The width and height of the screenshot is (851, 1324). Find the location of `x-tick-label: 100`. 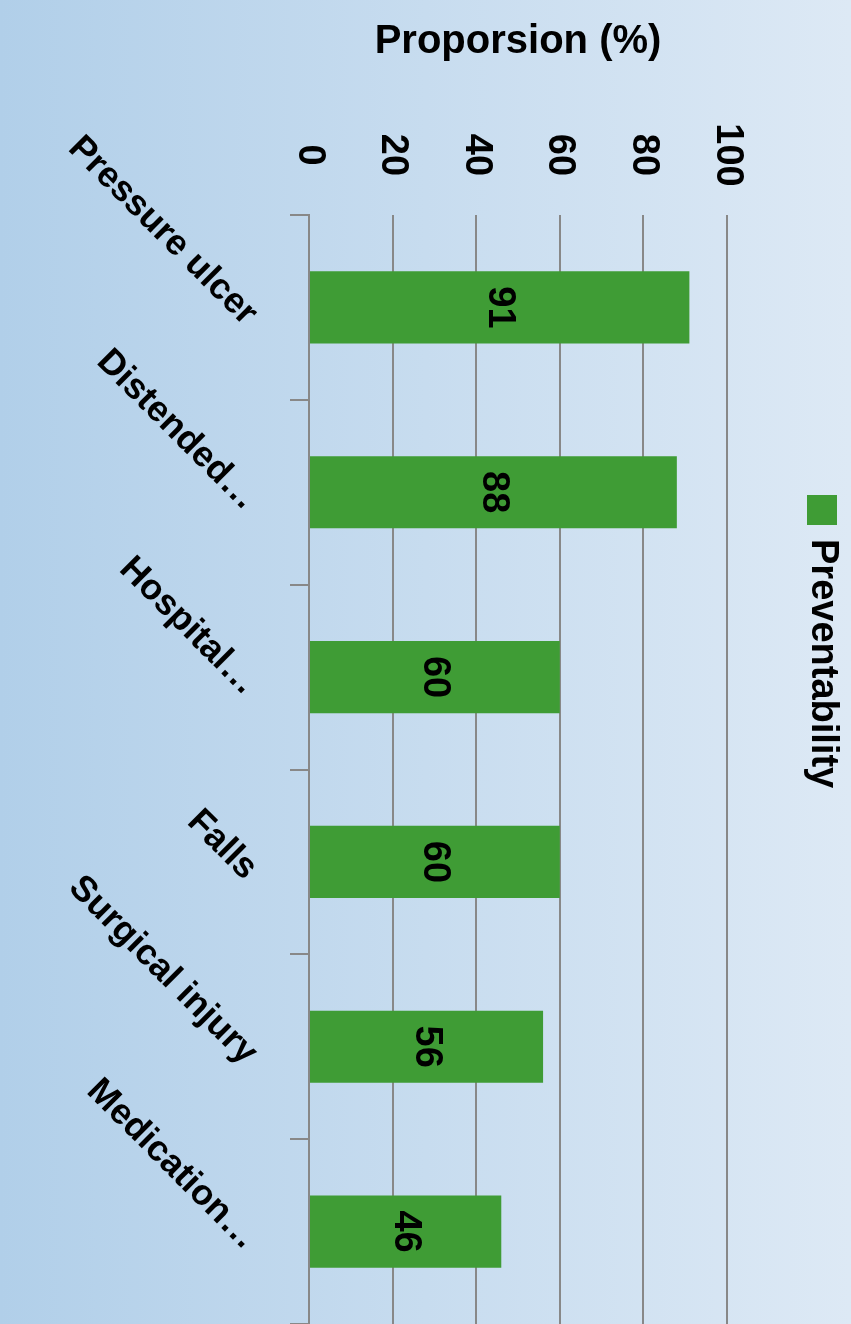

x-tick-label: 100 is located at coordinates (729, 155).